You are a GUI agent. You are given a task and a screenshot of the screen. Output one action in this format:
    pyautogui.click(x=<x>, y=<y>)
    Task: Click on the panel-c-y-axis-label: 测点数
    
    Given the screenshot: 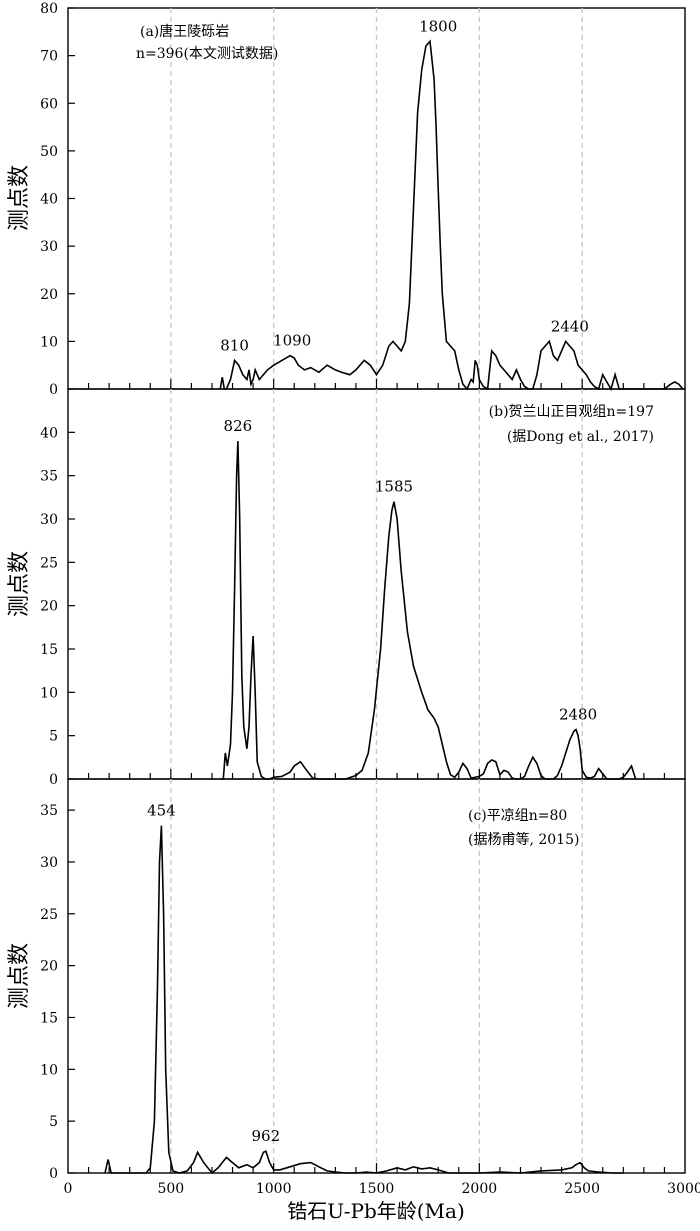 What is the action you would take?
    pyautogui.click(x=19, y=976)
    